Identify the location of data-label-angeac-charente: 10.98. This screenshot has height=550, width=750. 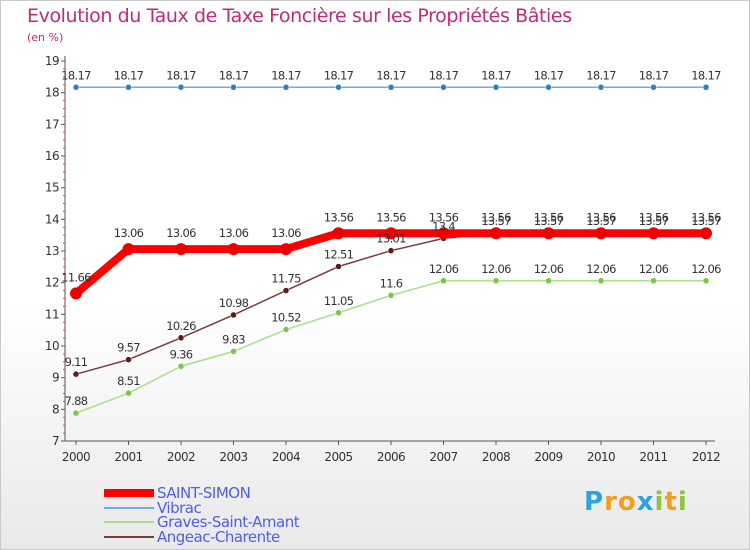
(234, 303).